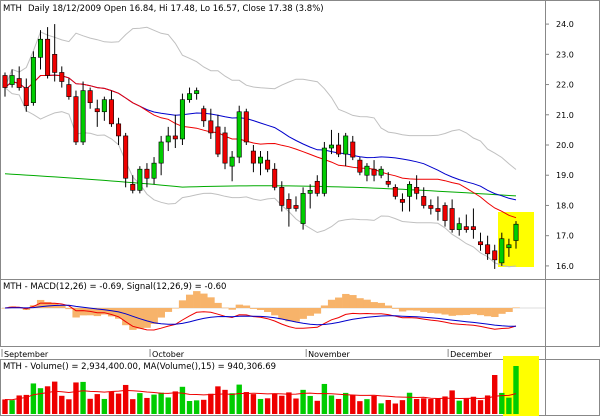 The image size is (600, 416). Describe the element at coordinates (260, 316) in the screenshot. I see `macd-line` at that location.